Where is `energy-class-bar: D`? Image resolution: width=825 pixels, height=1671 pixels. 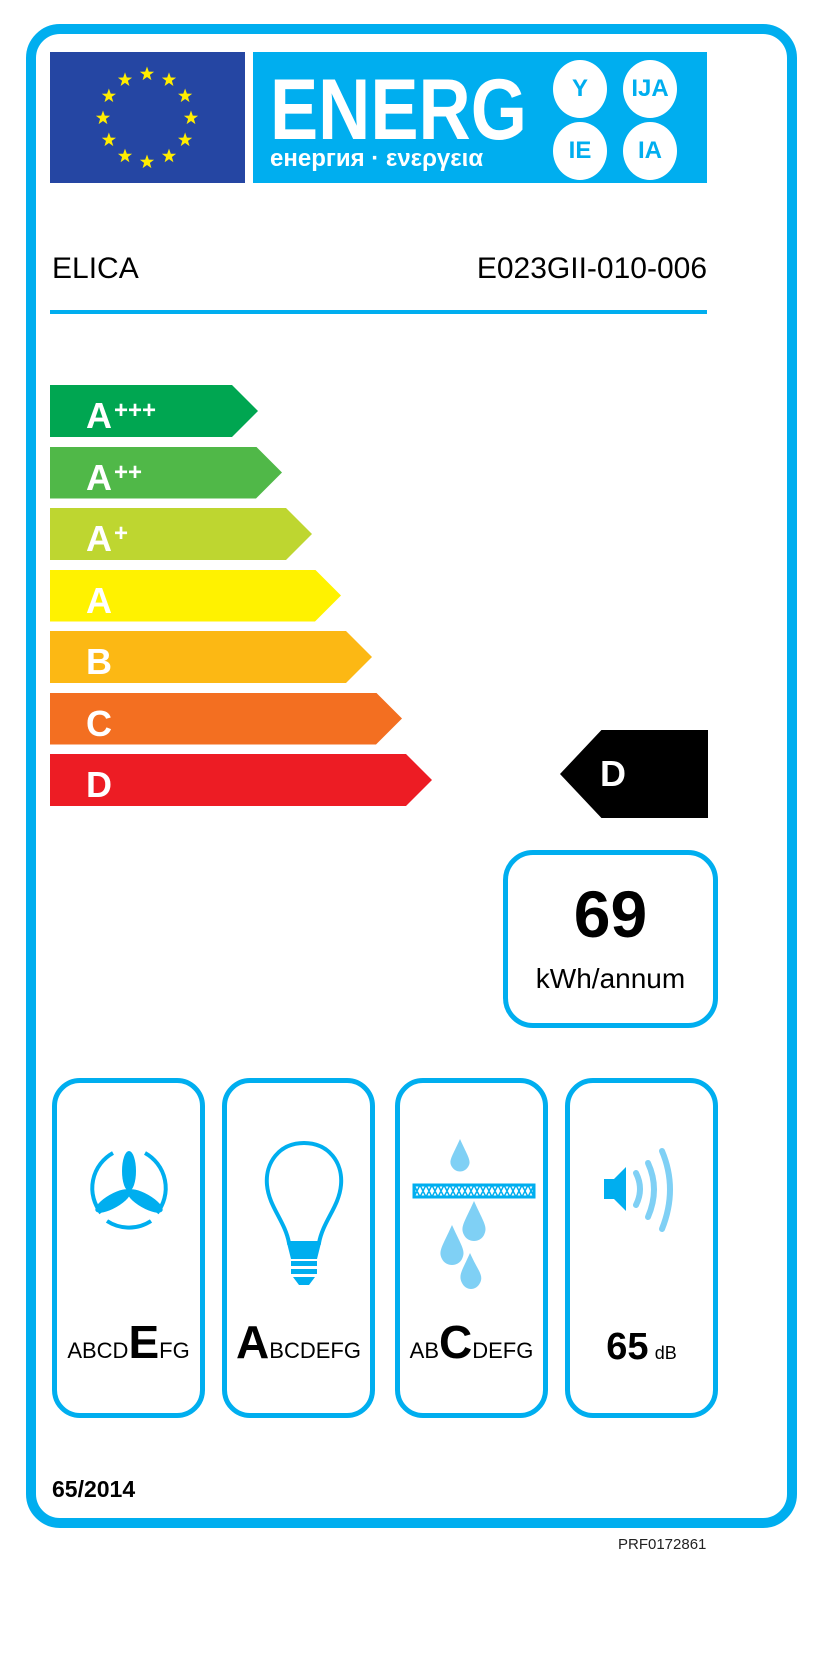
energy-class-bar: D is located at coordinates (241, 780).